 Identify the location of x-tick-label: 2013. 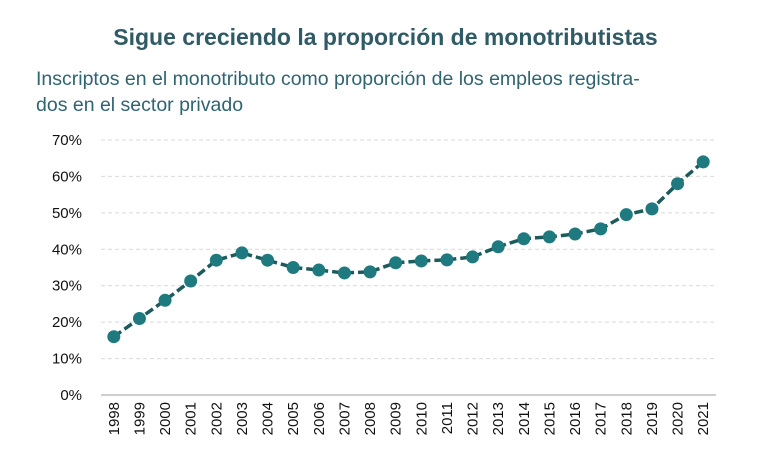
(498, 418).